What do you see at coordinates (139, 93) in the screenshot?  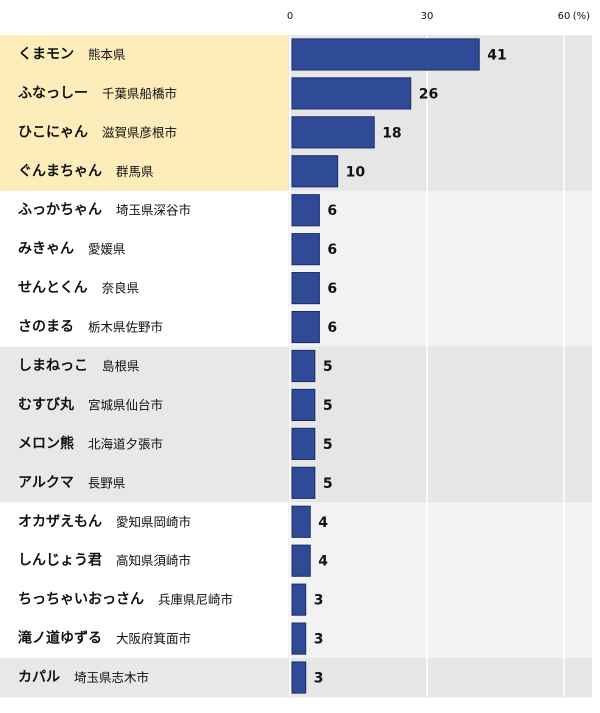 I see `location-label: 千葉県船橋市` at bounding box center [139, 93].